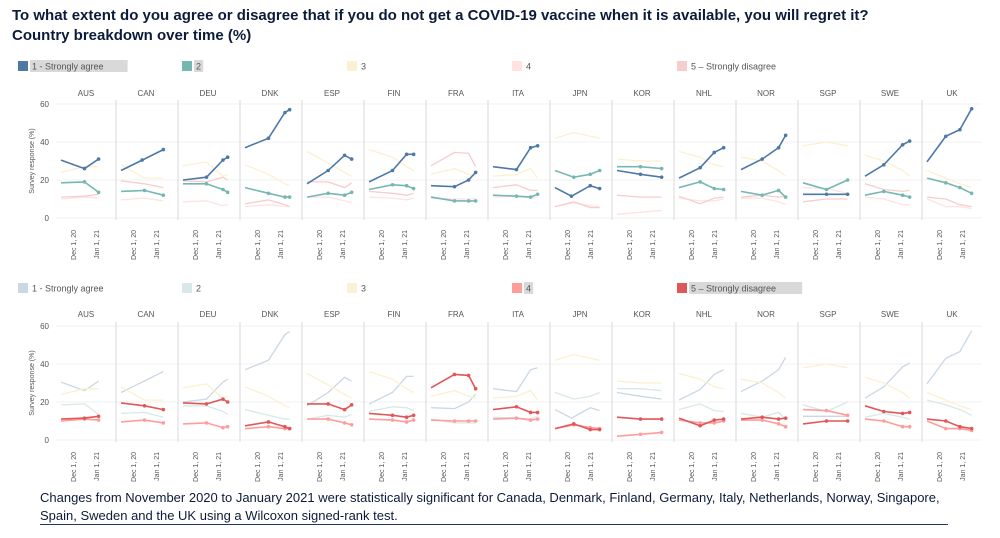 This screenshot has width=1000, height=538. What do you see at coordinates (639, 382) in the screenshot?
I see `series-line-2-3-KOR` at bounding box center [639, 382].